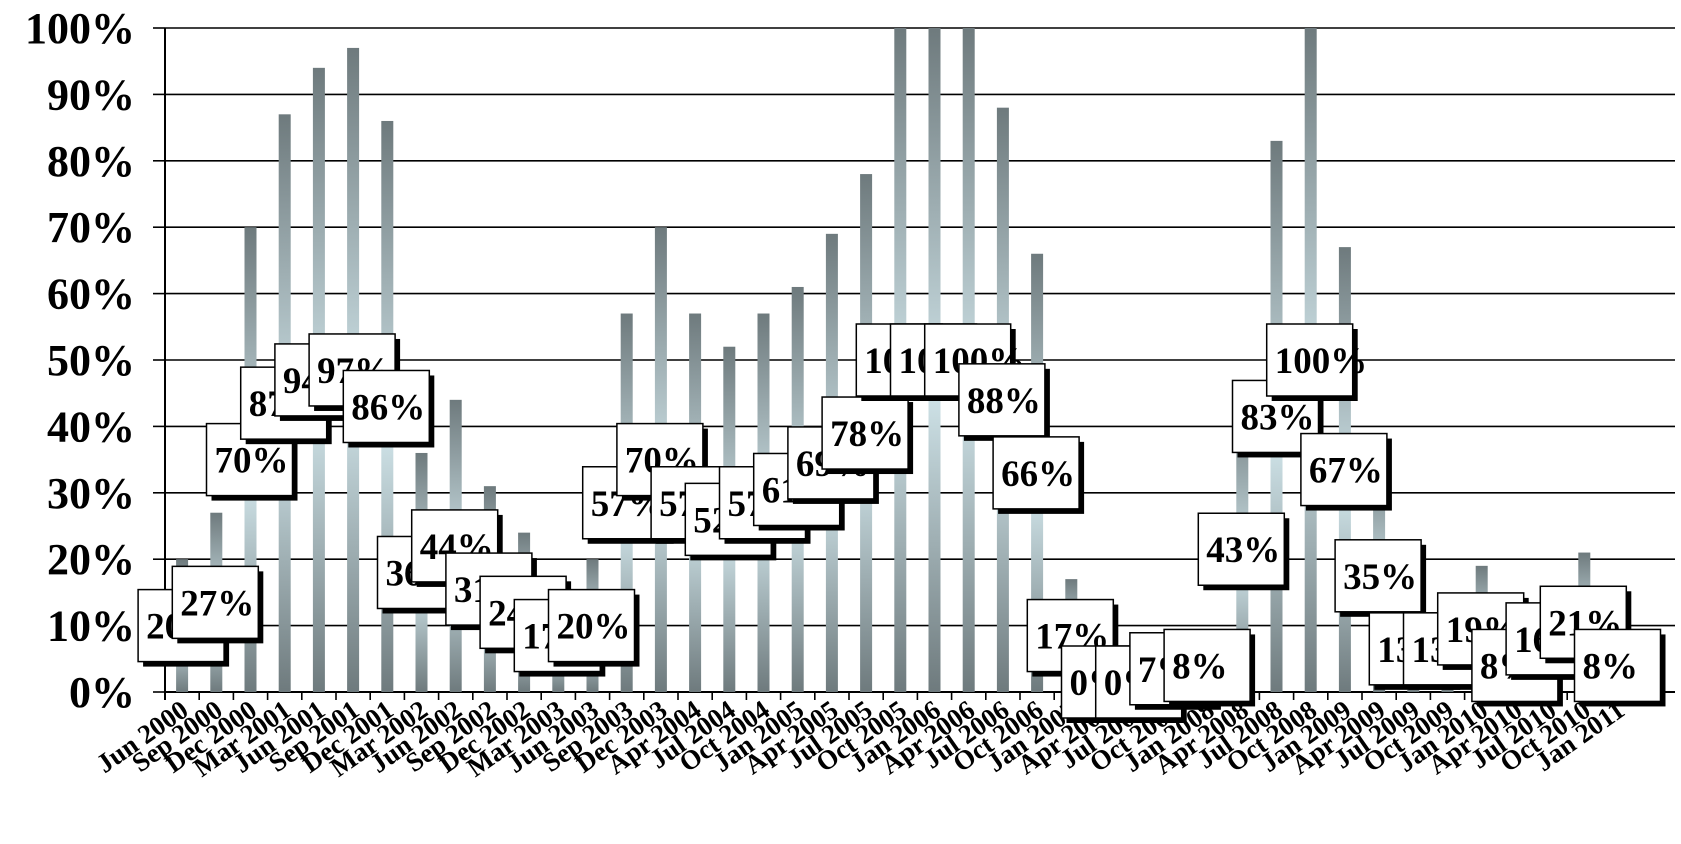  I want to click on data-label: 78%, so click(867, 435).